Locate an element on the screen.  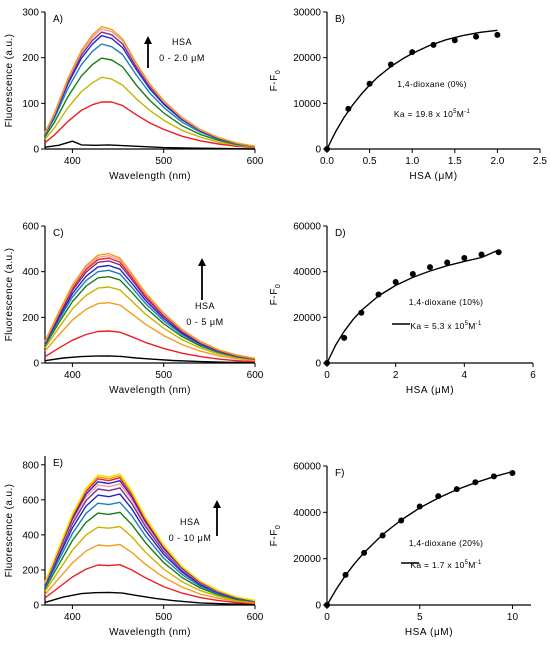
ka-value: Ka = 19.8 x 10 is located at coordinates (423, 114).